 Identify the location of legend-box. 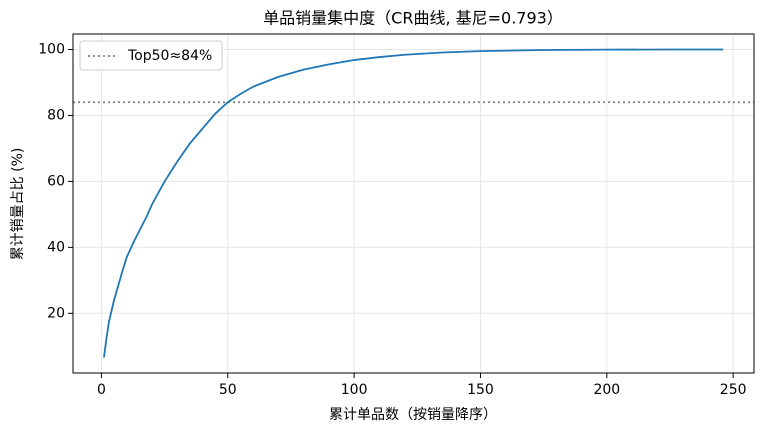
(151, 55).